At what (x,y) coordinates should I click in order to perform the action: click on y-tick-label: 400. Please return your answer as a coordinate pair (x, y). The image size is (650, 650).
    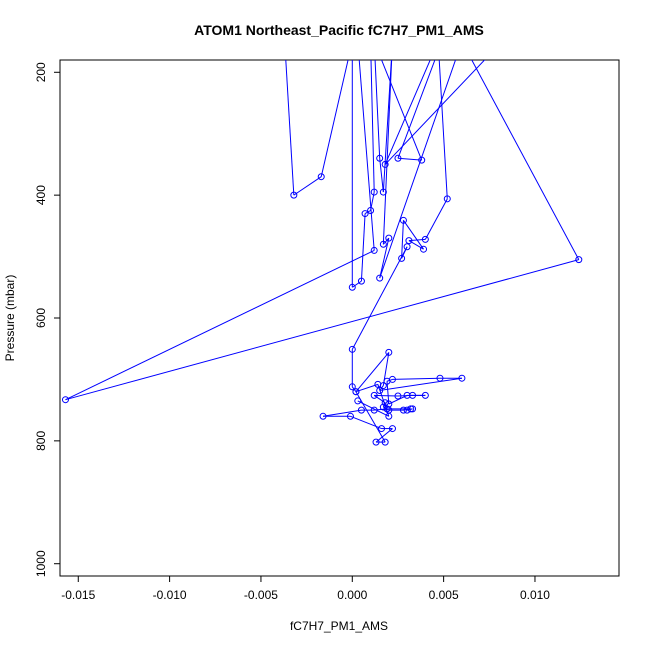
    Looking at the image, I should click on (41, 195).